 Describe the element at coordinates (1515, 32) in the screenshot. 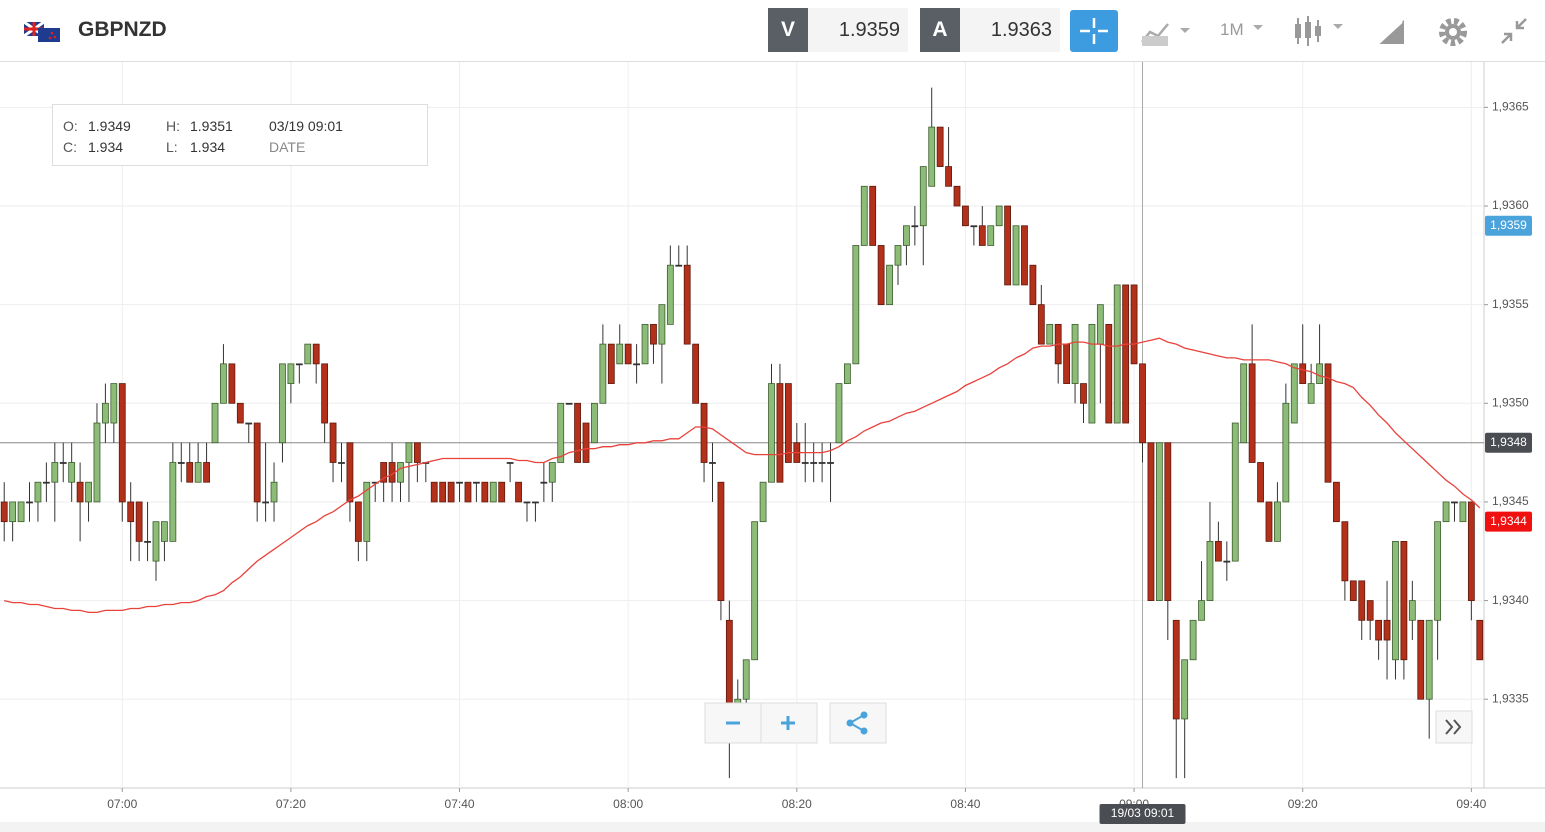

I see `collapse-button` at that location.